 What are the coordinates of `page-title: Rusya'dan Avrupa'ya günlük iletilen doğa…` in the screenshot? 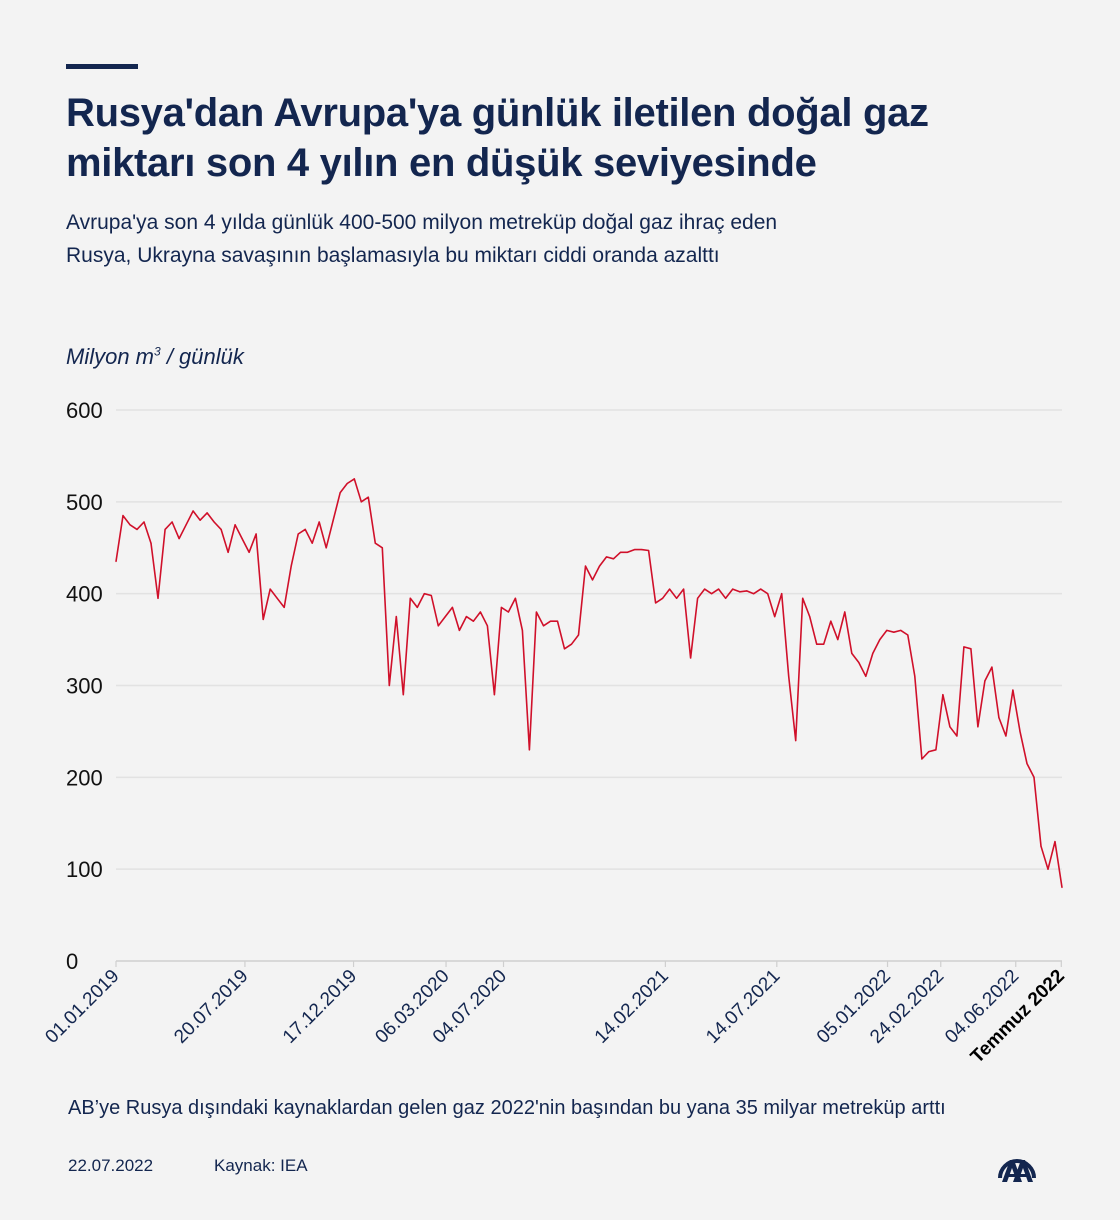 It's located at (497, 138).